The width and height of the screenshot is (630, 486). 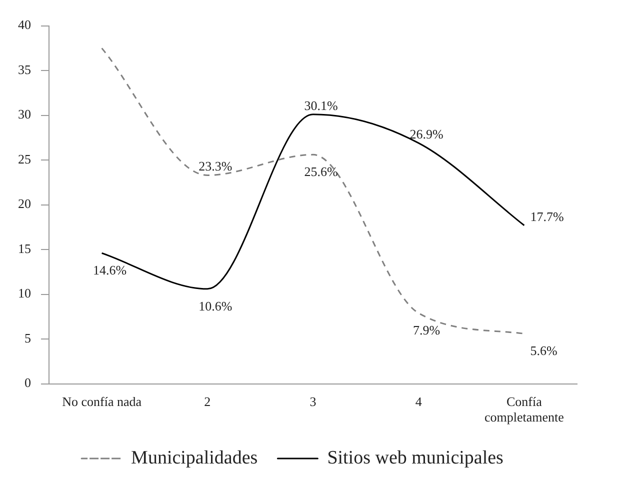 I want to click on data-label: 7.9%, so click(x=426, y=330).